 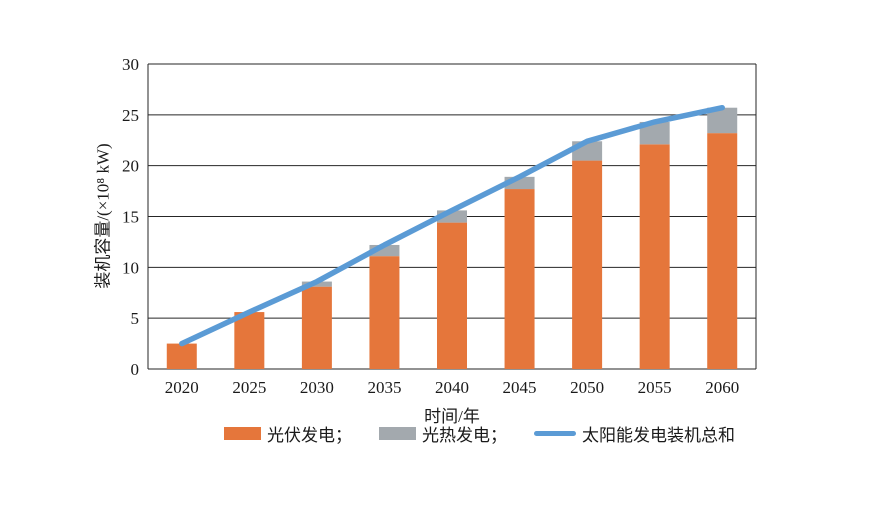 I want to click on x-tick-labels: 2020 2025 2030 2035 2040 2045 2050 2055 2060, so click(x=452, y=387).